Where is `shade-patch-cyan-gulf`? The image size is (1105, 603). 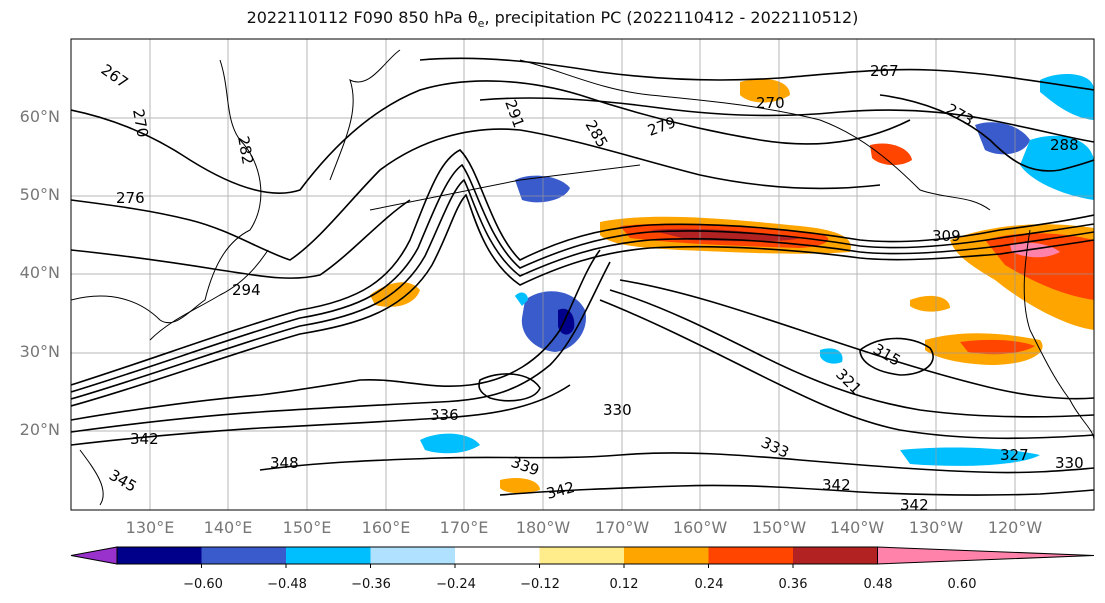 shade-patch-cyan-gulf is located at coordinates (1057, 167).